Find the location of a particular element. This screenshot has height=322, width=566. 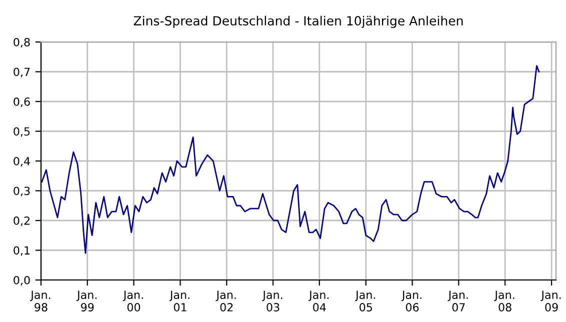

x-tick-label: Jan. 00 is located at coordinates (132, 301).